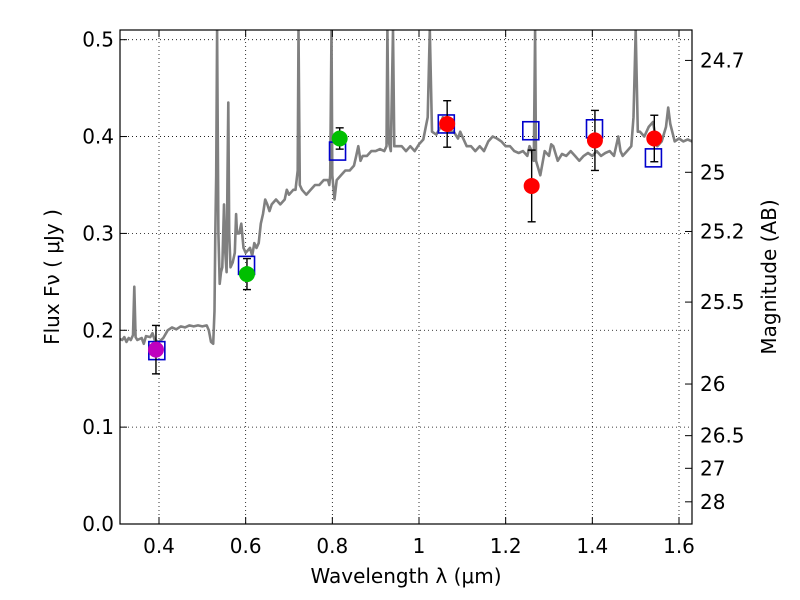 Image resolution: width=800 pixels, height=600 pixels. What do you see at coordinates (419, 546) in the screenshot?
I see `x-tick-label: 1` at bounding box center [419, 546].